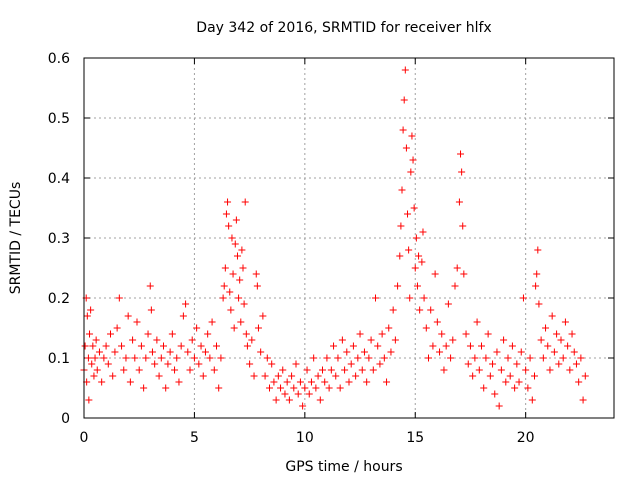 The width and height of the screenshot is (640, 480). What do you see at coordinates (194, 438) in the screenshot?
I see `x-tick-label: 5` at bounding box center [194, 438].